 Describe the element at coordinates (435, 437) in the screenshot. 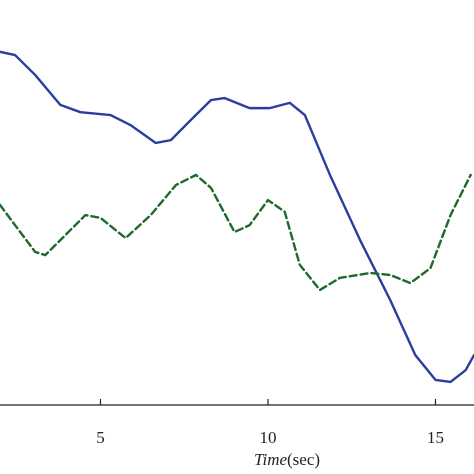

I see `x-tick-label: 15` at that location.